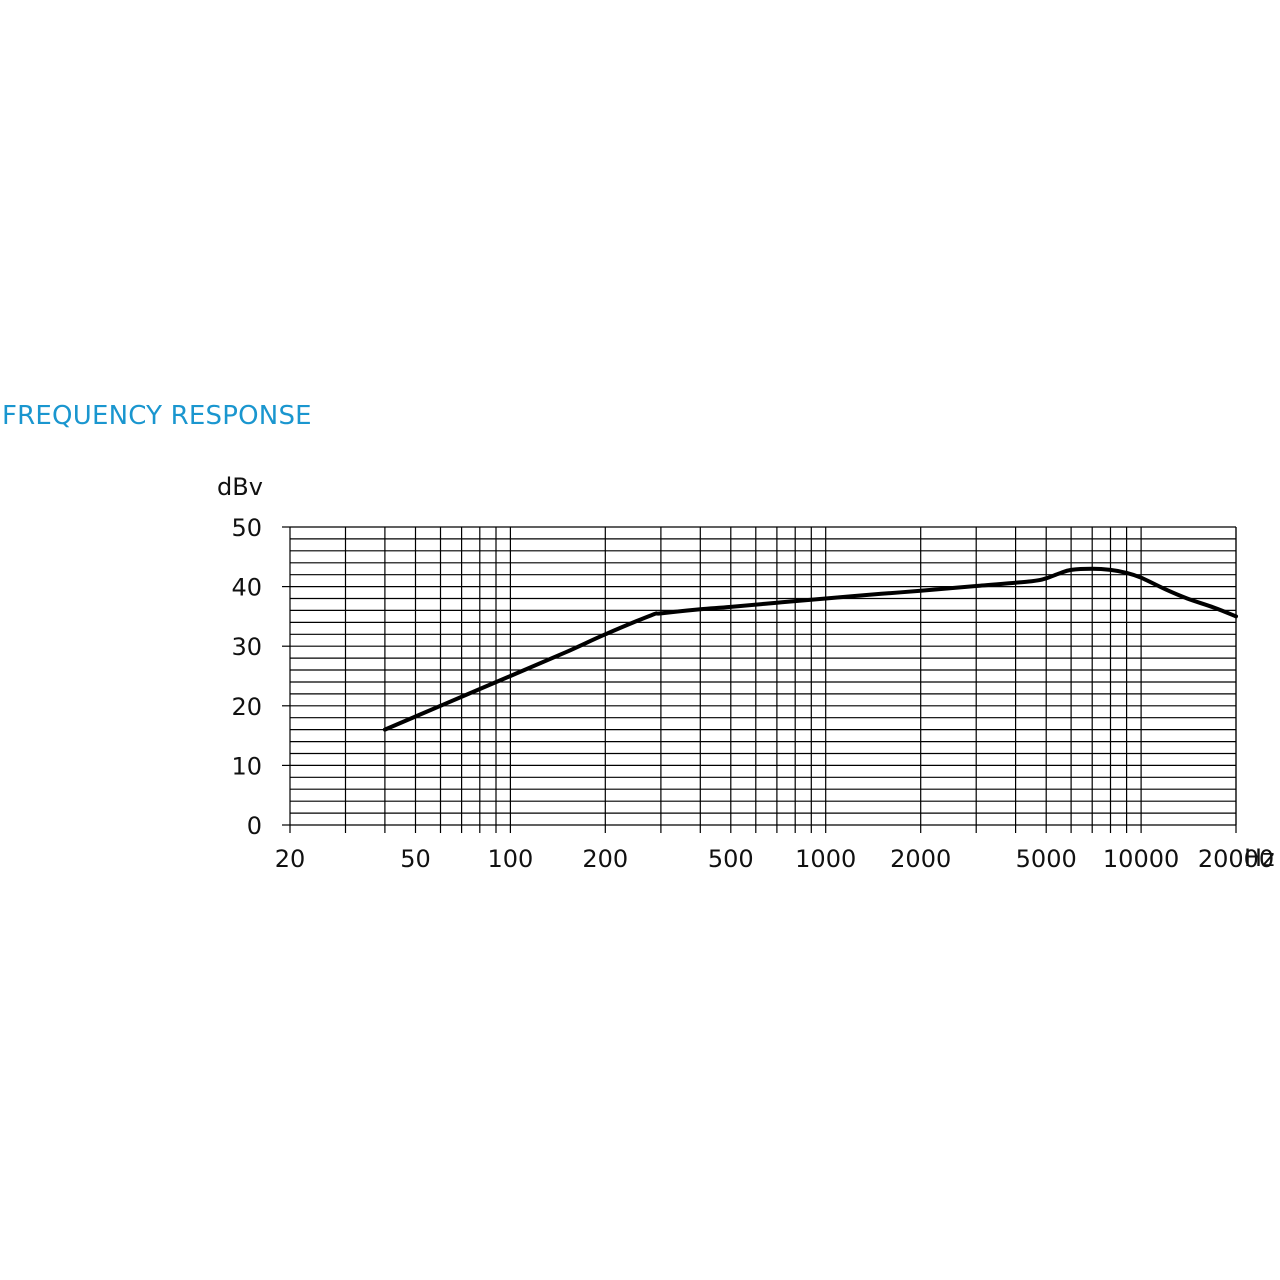  I want to click on x-tick-label: 2000, so click(920, 859).